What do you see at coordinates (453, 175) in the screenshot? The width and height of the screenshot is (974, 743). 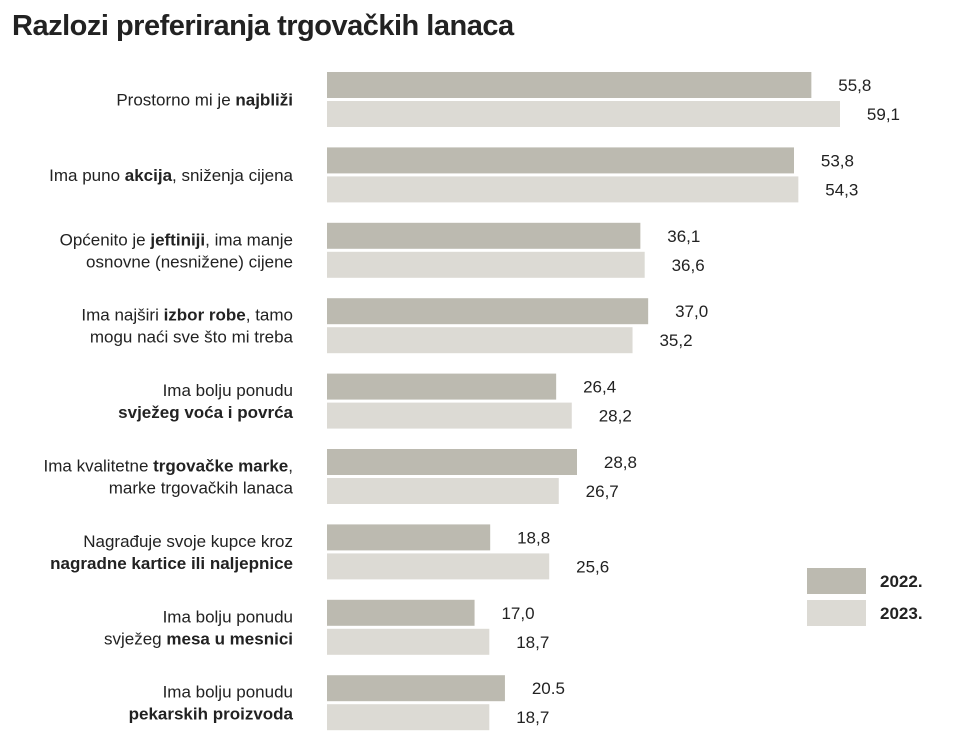 I see `bar-group: 53,8 54,3 Ima puno akcija, sniženja cijena` at bounding box center [453, 175].